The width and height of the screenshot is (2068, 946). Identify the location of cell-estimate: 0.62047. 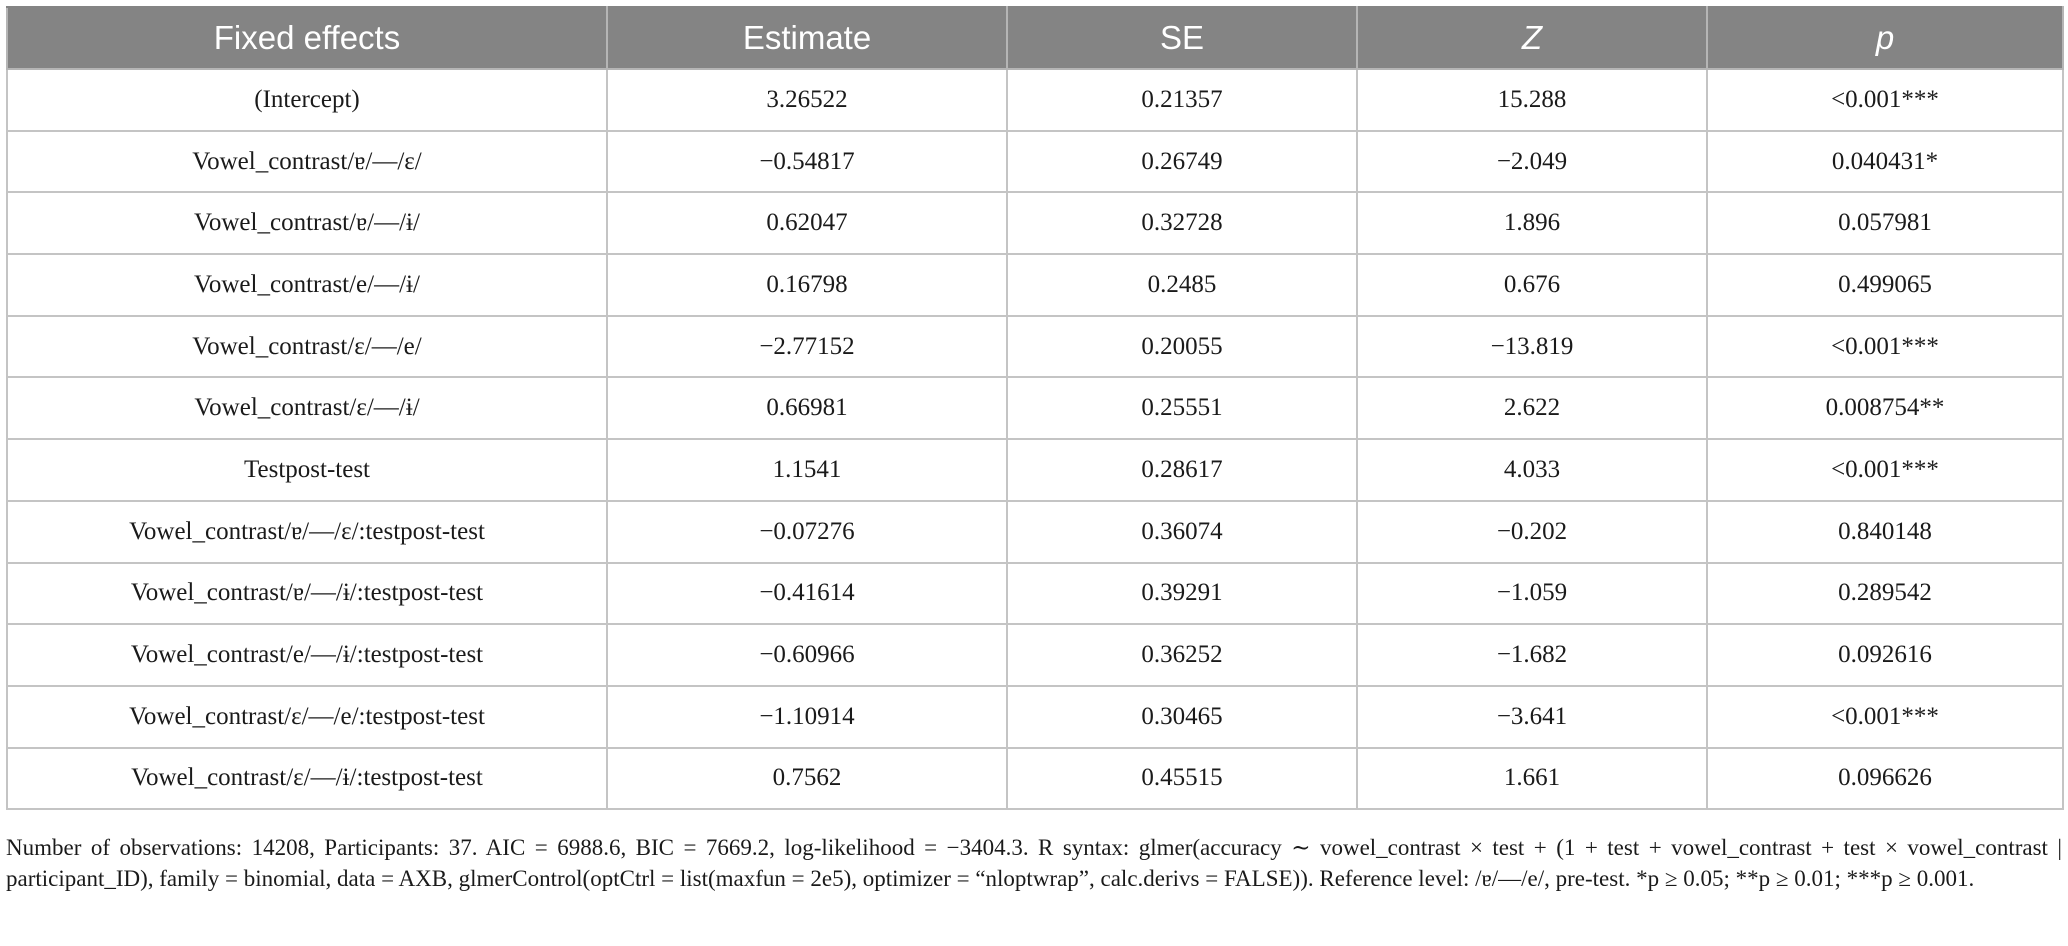
(807, 223).